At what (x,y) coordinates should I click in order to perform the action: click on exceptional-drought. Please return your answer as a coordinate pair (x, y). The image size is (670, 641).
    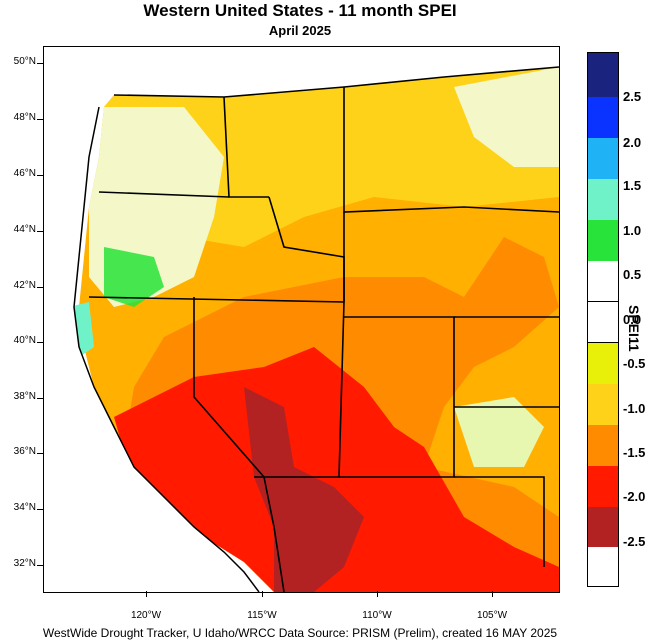
    Looking at the image, I should click on (304, 489).